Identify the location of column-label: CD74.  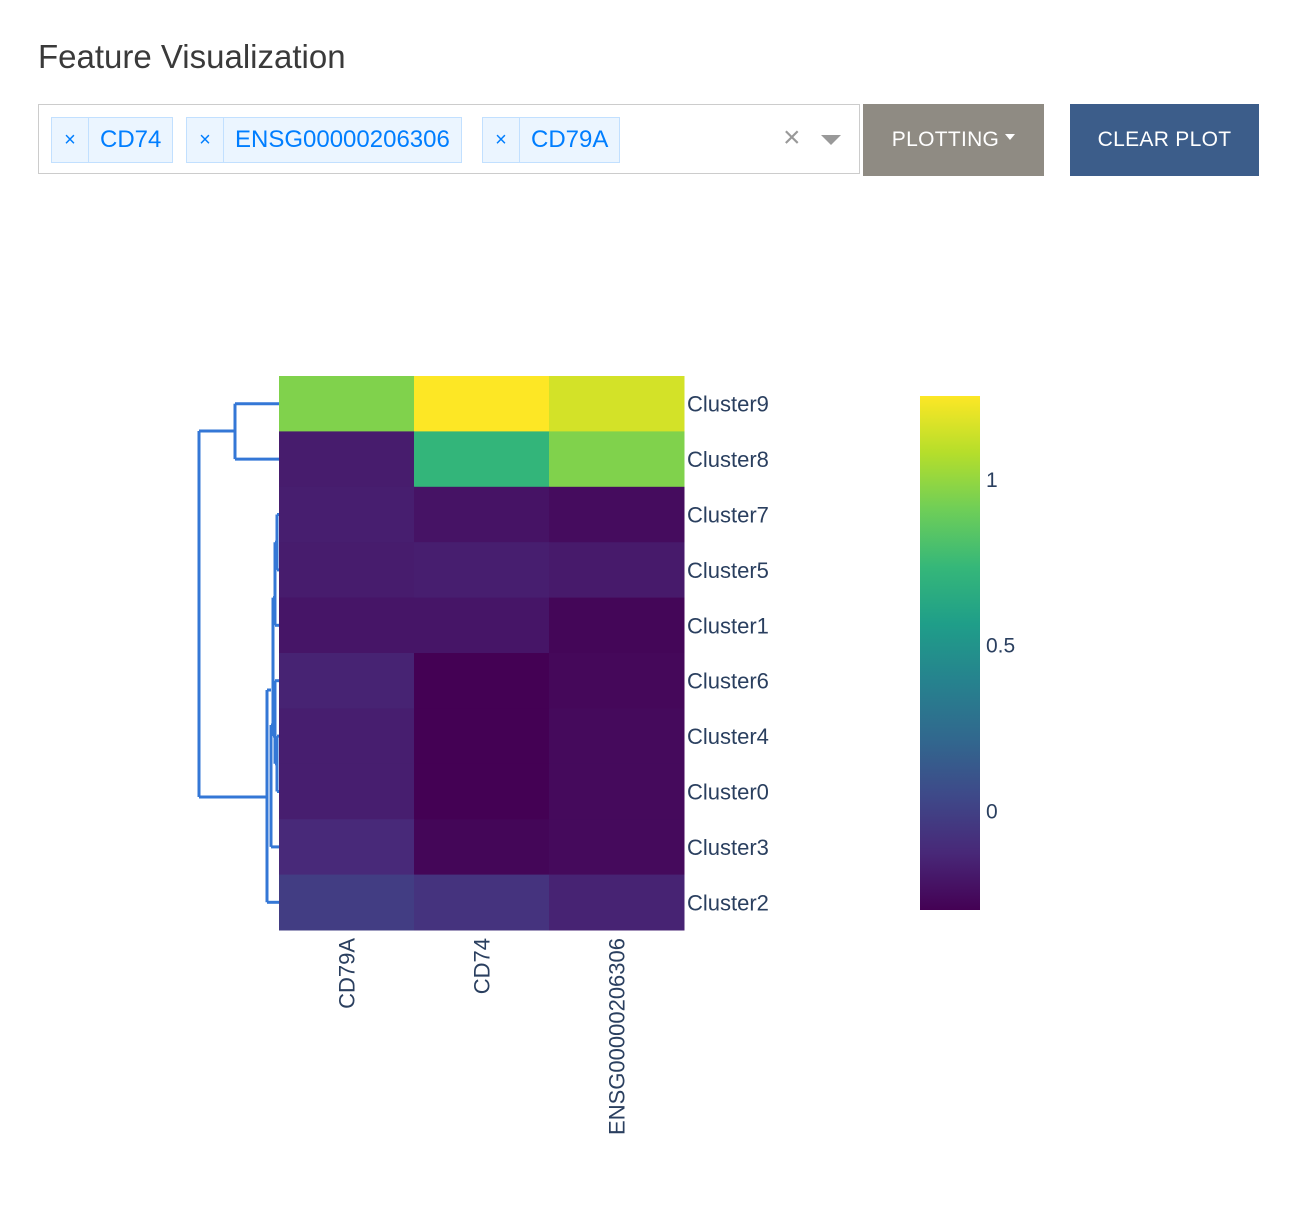
(482, 966).